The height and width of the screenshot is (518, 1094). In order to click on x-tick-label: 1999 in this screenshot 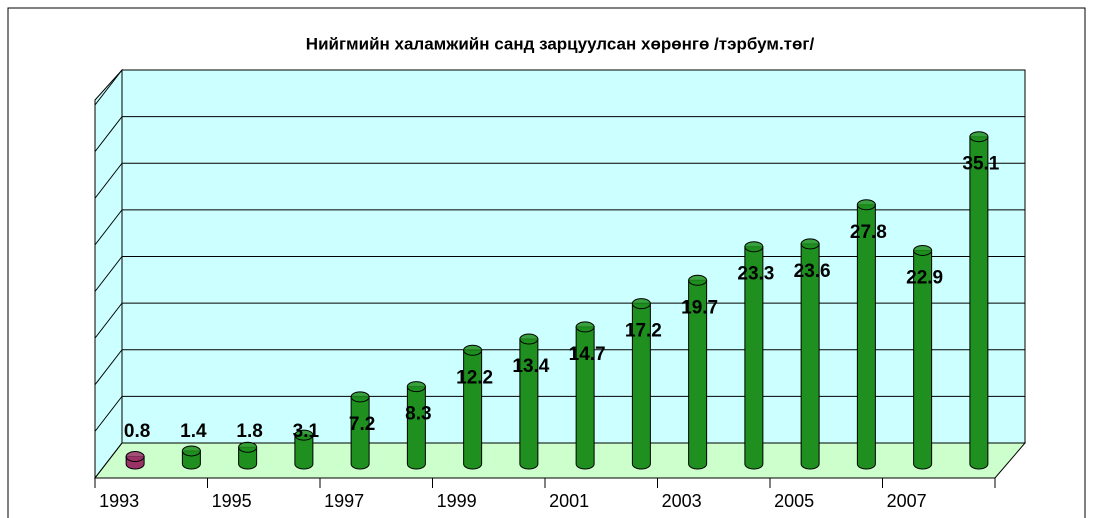, I will do `click(457, 501)`.